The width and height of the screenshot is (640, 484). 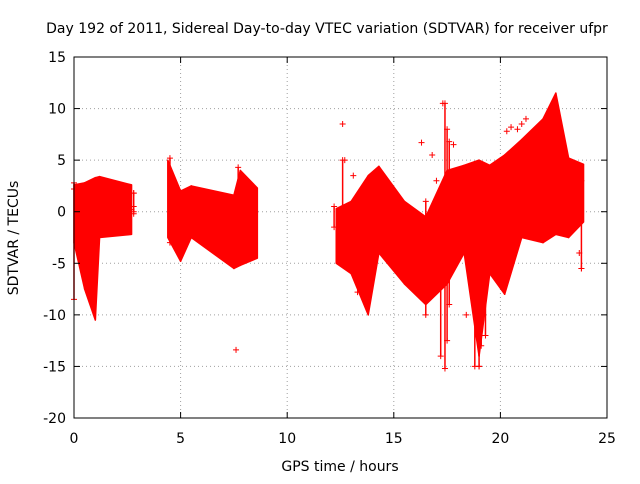 What do you see at coordinates (180, 439) in the screenshot?
I see `x-tick-label: 5` at bounding box center [180, 439].